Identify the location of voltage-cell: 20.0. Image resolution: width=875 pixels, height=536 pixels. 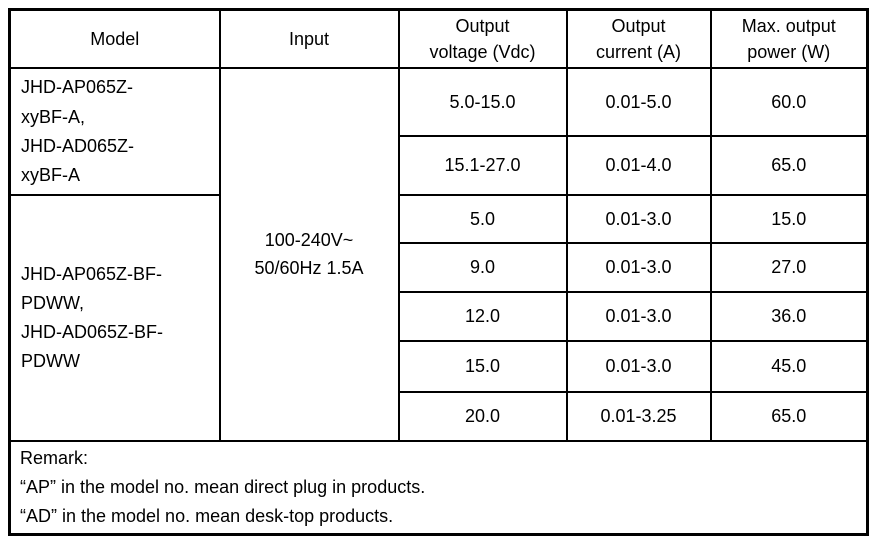
(482, 417).